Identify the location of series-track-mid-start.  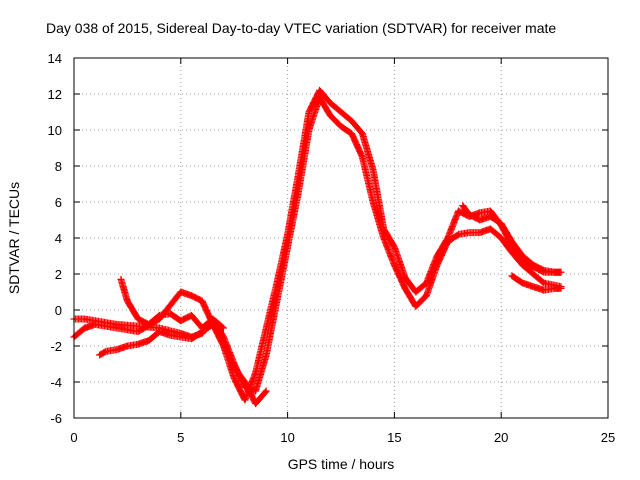
(172, 303).